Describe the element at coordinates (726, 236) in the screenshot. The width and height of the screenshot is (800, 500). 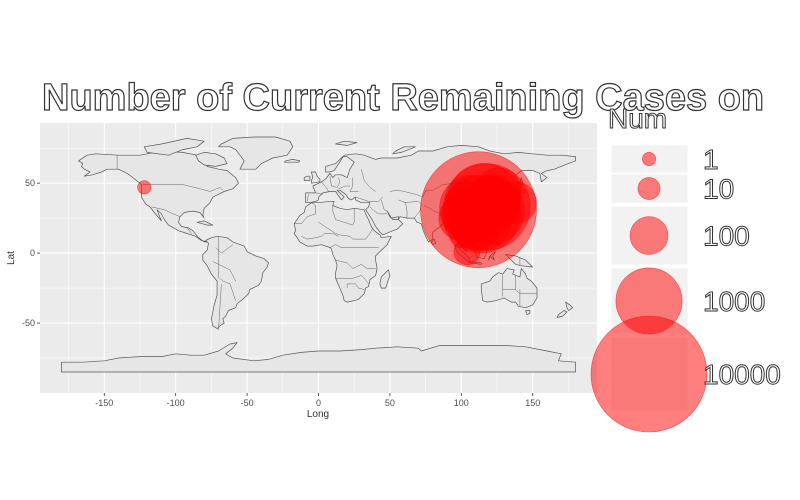
I see `legend-label: 100` at that location.